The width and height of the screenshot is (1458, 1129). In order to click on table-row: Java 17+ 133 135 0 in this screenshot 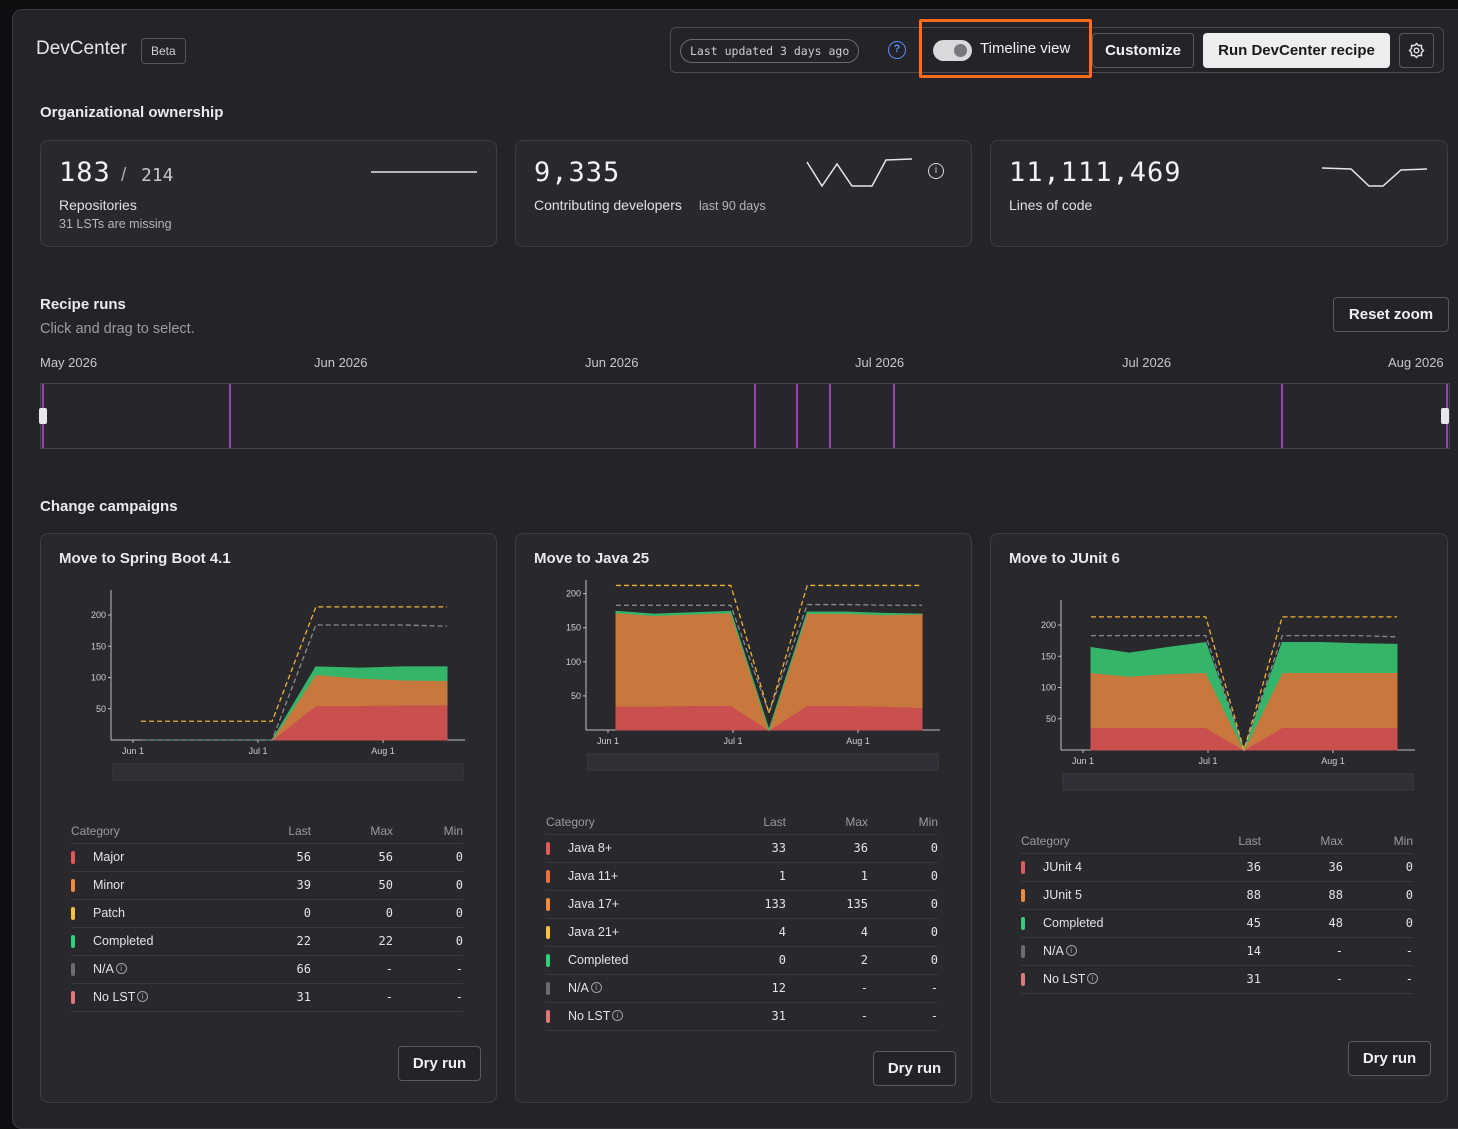, I will do `click(742, 905)`.